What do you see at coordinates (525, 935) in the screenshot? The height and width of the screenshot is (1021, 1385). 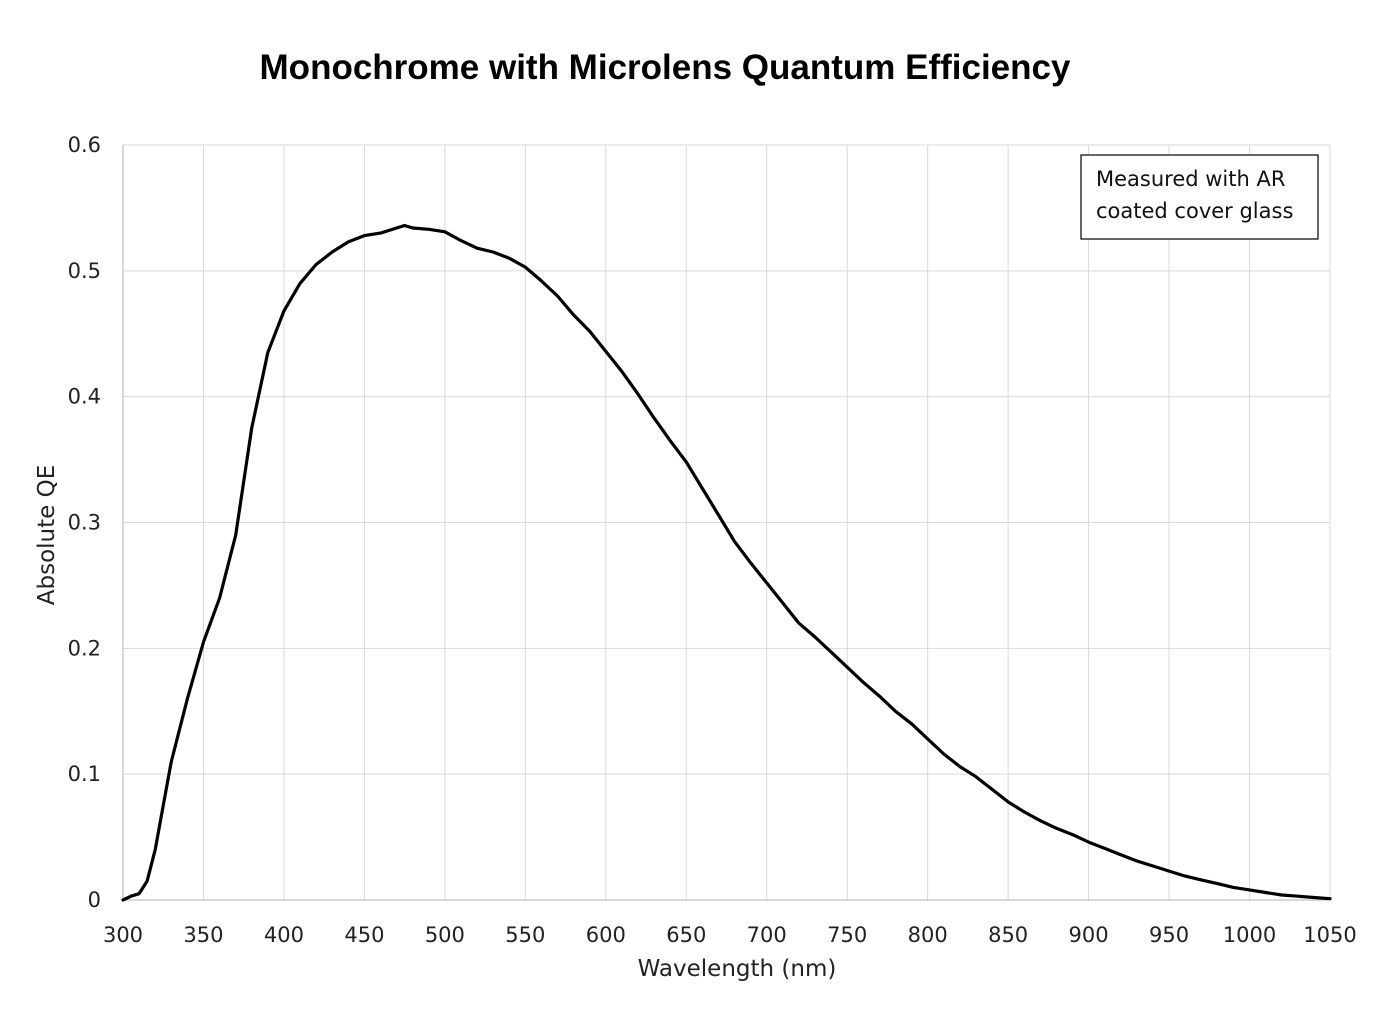 I see `x-tick-label: 550` at bounding box center [525, 935].